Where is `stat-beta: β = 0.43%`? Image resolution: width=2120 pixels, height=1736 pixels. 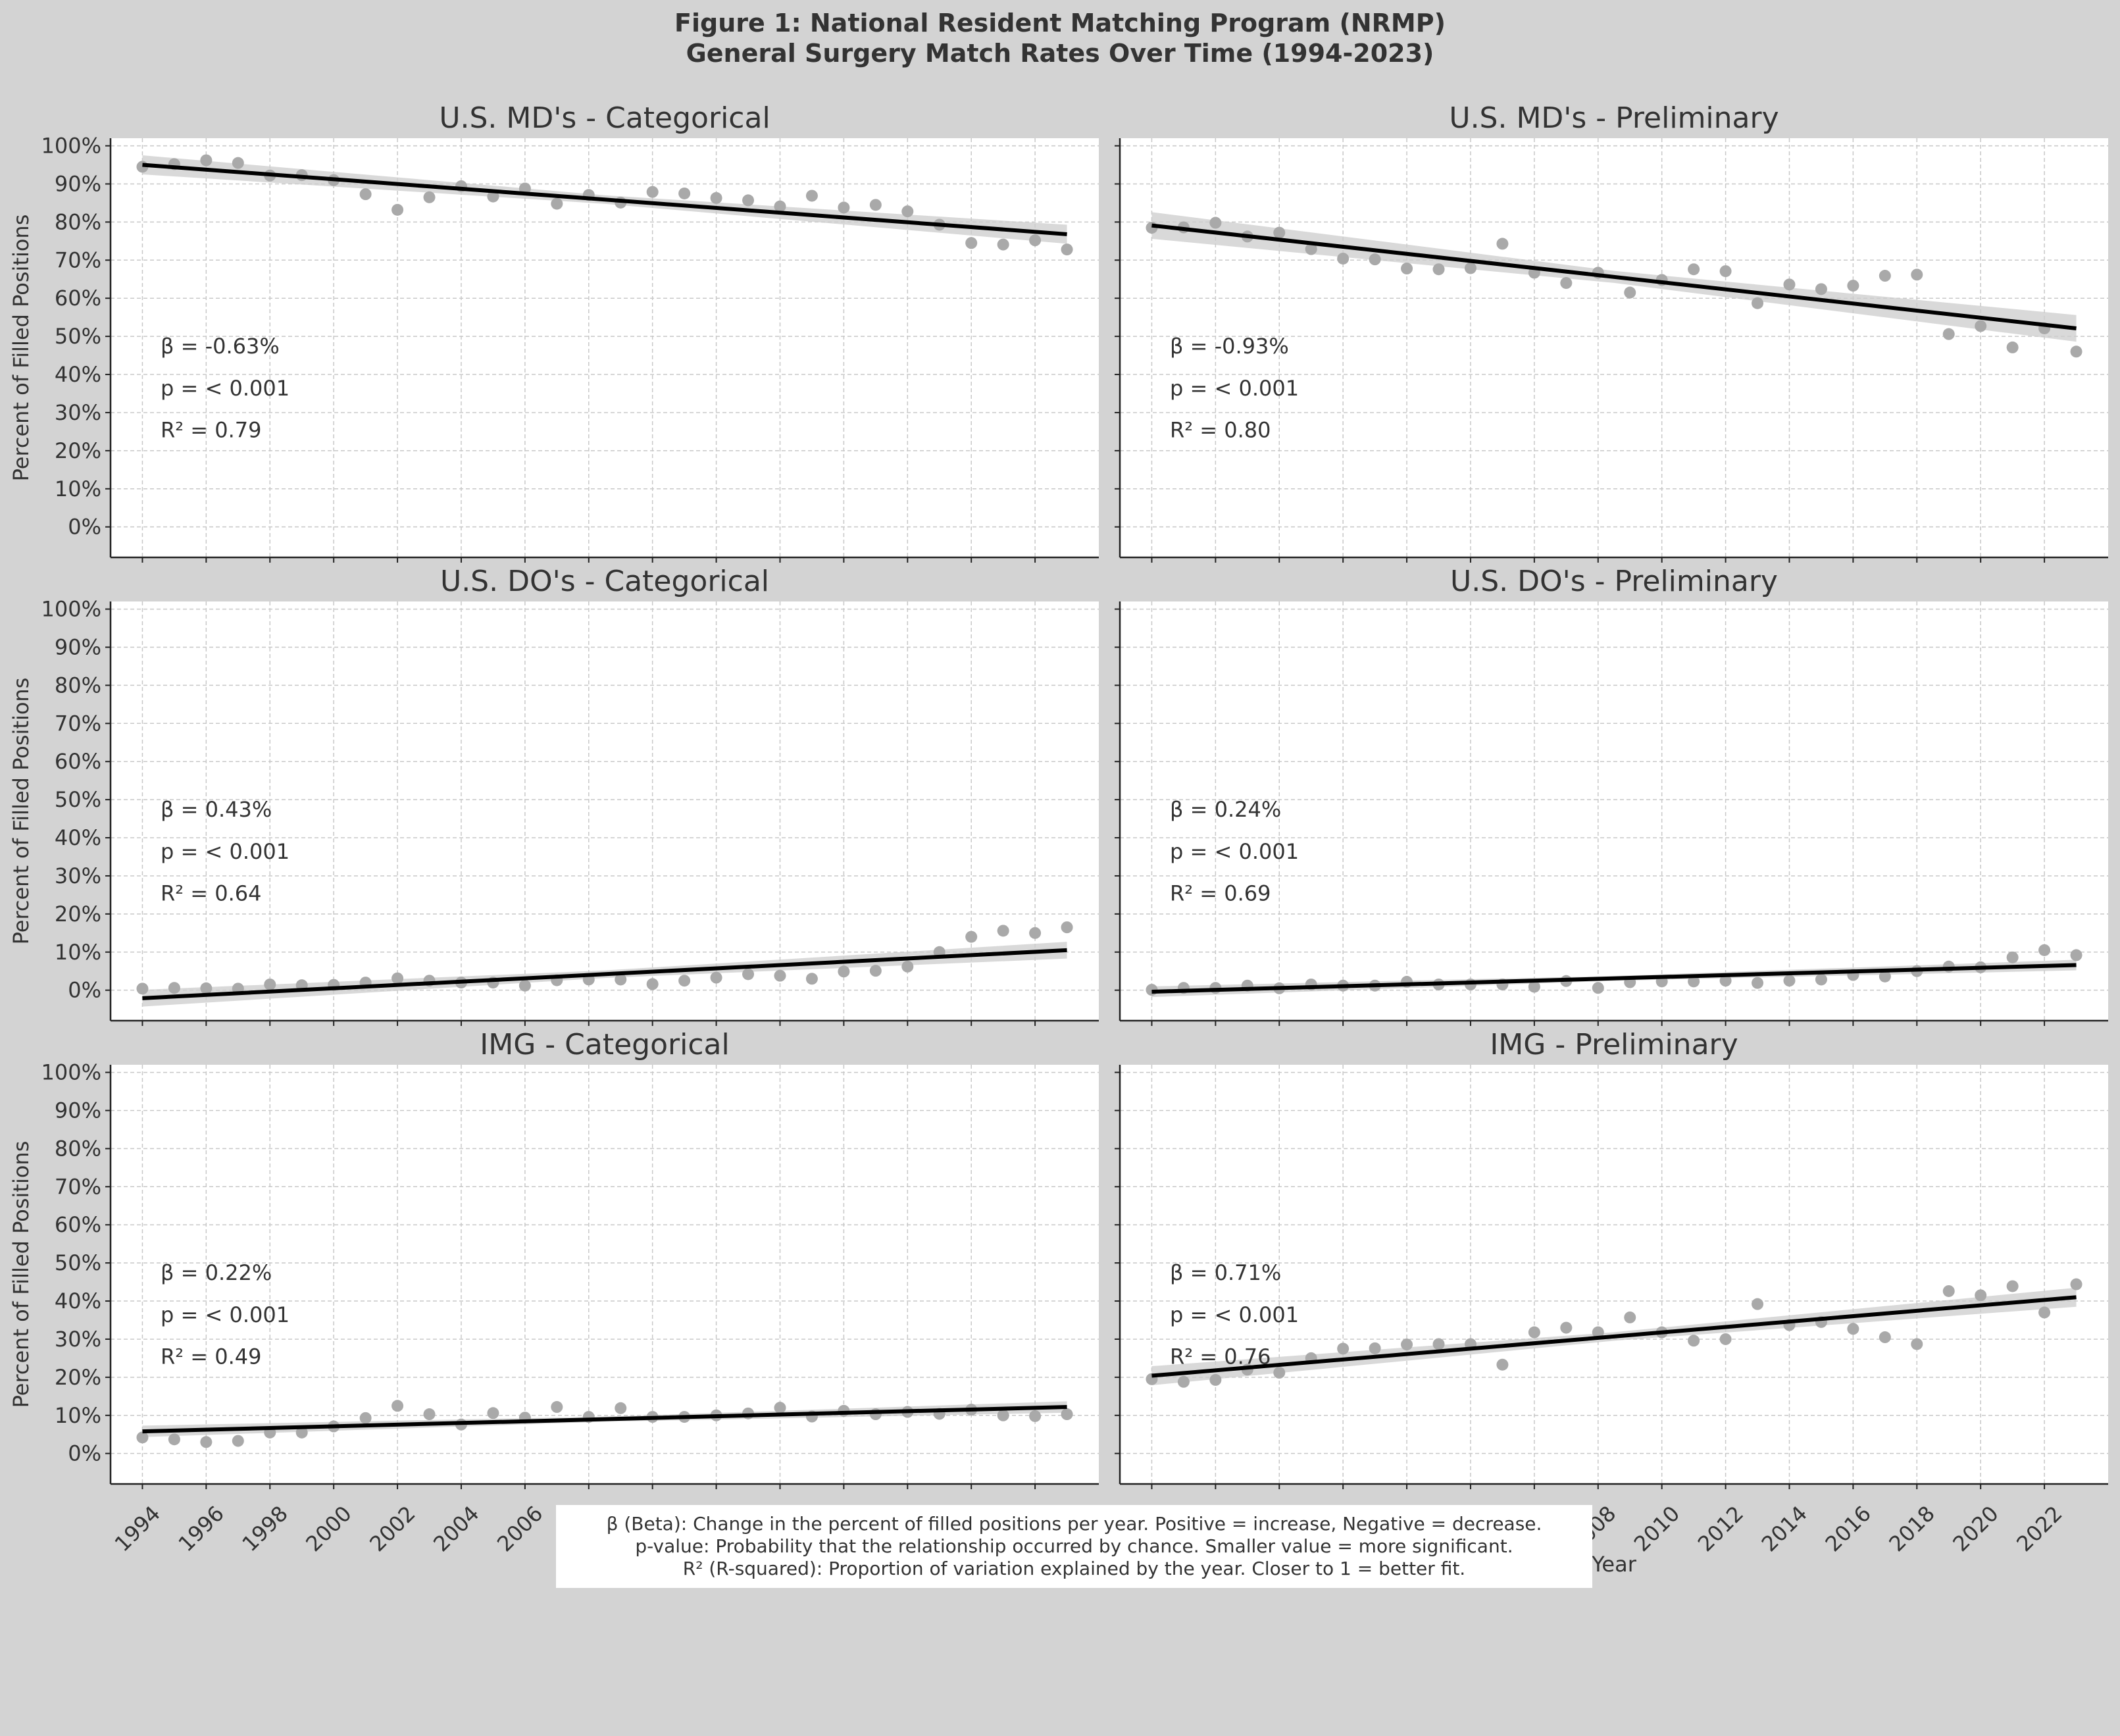
stat-beta: β = 0.43% is located at coordinates (216, 809).